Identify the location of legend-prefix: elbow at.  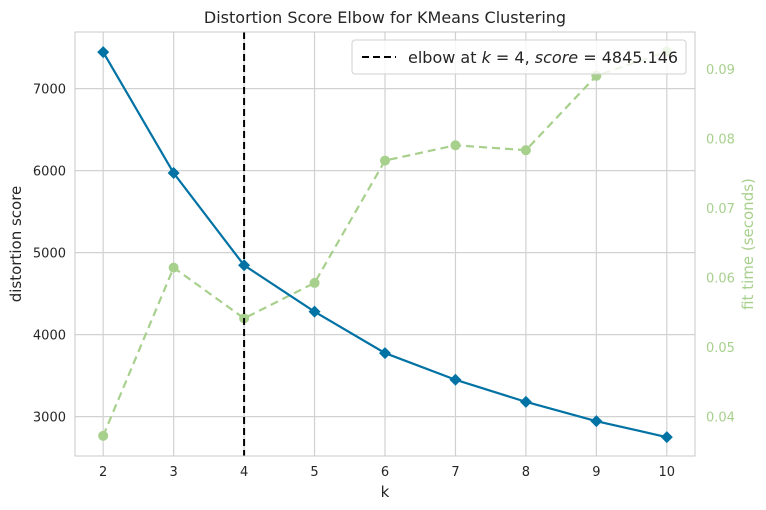
(445, 57).